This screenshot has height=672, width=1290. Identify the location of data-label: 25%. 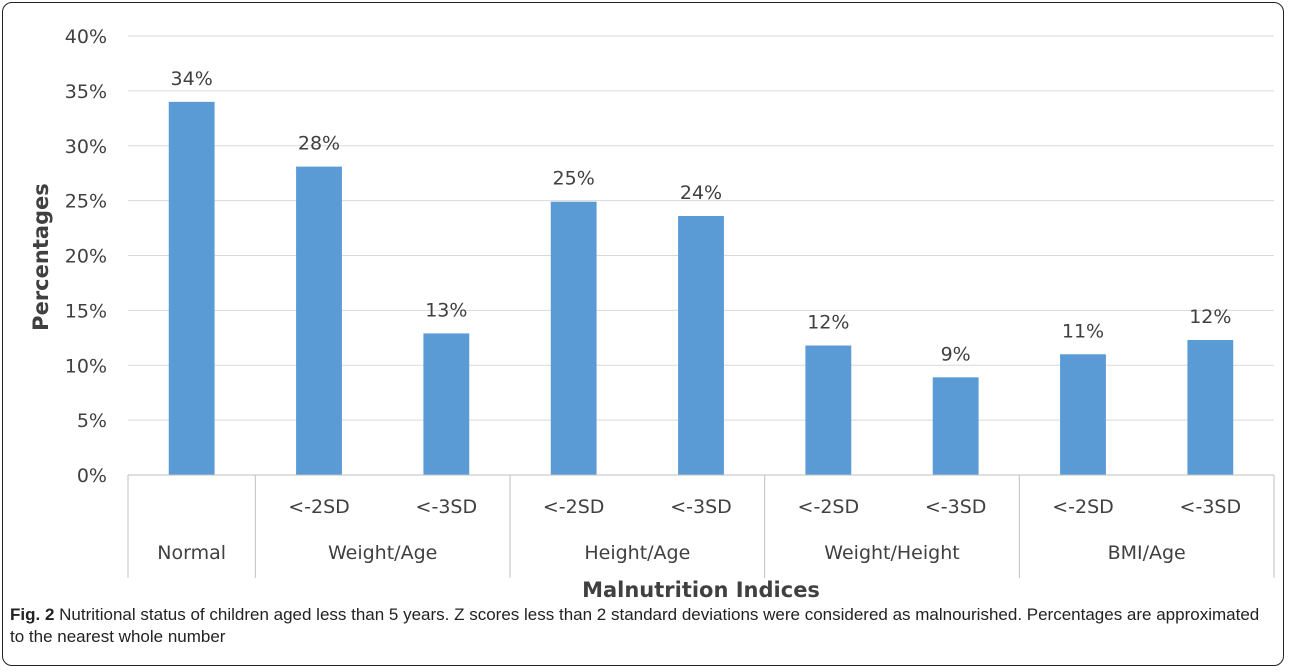
(574, 179).